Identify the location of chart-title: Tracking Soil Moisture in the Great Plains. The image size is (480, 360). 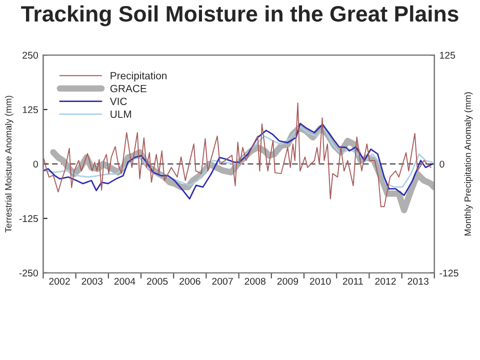
(239, 15).